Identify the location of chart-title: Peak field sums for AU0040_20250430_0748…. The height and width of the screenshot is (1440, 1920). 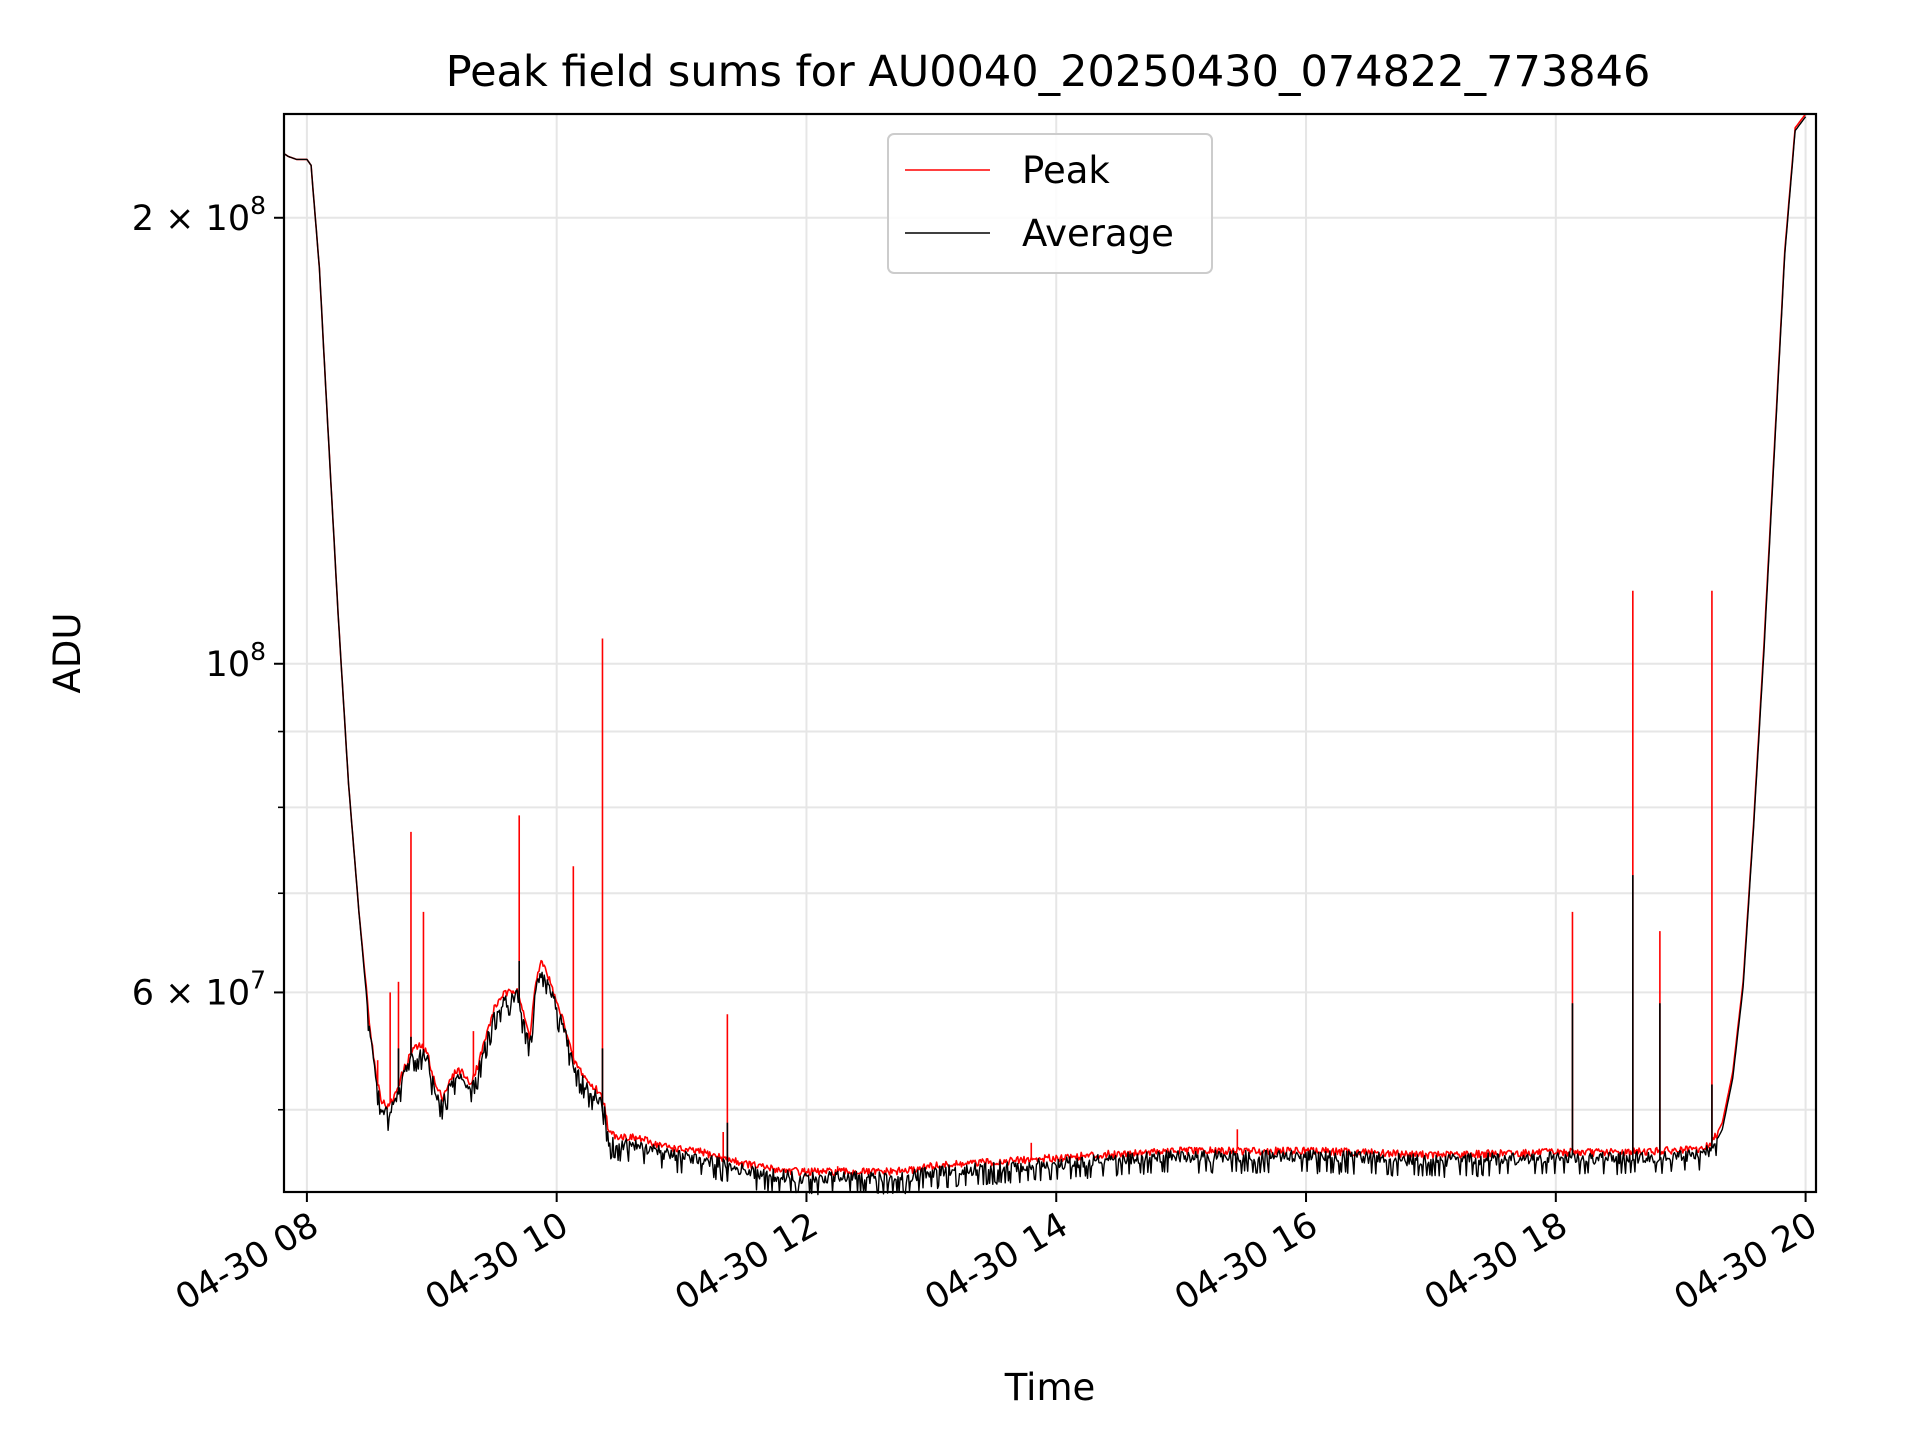
(1048, 72).